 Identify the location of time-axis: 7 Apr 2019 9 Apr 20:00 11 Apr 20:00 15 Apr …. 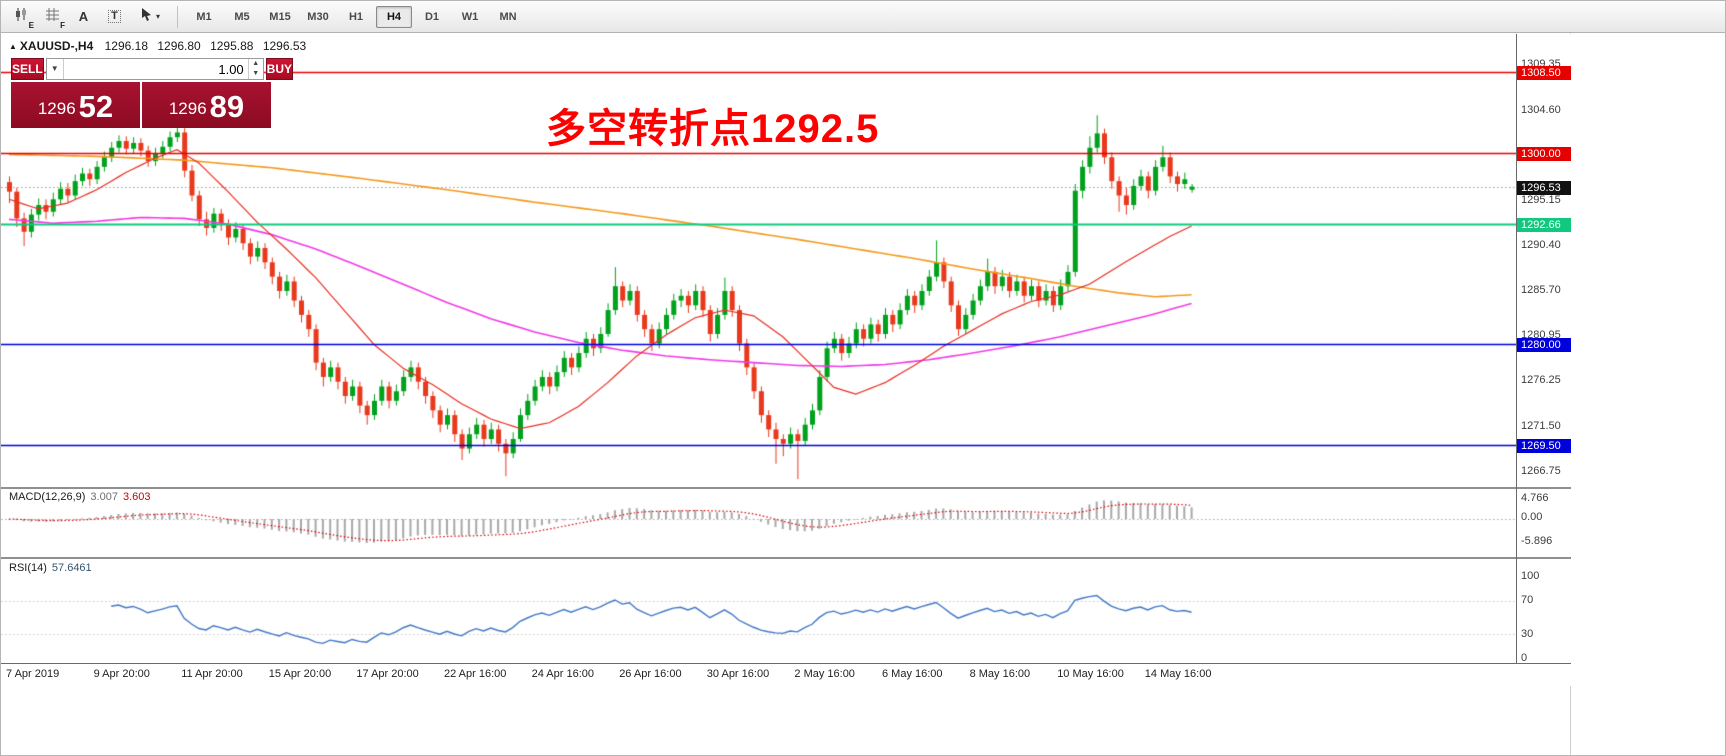
(786, 675).